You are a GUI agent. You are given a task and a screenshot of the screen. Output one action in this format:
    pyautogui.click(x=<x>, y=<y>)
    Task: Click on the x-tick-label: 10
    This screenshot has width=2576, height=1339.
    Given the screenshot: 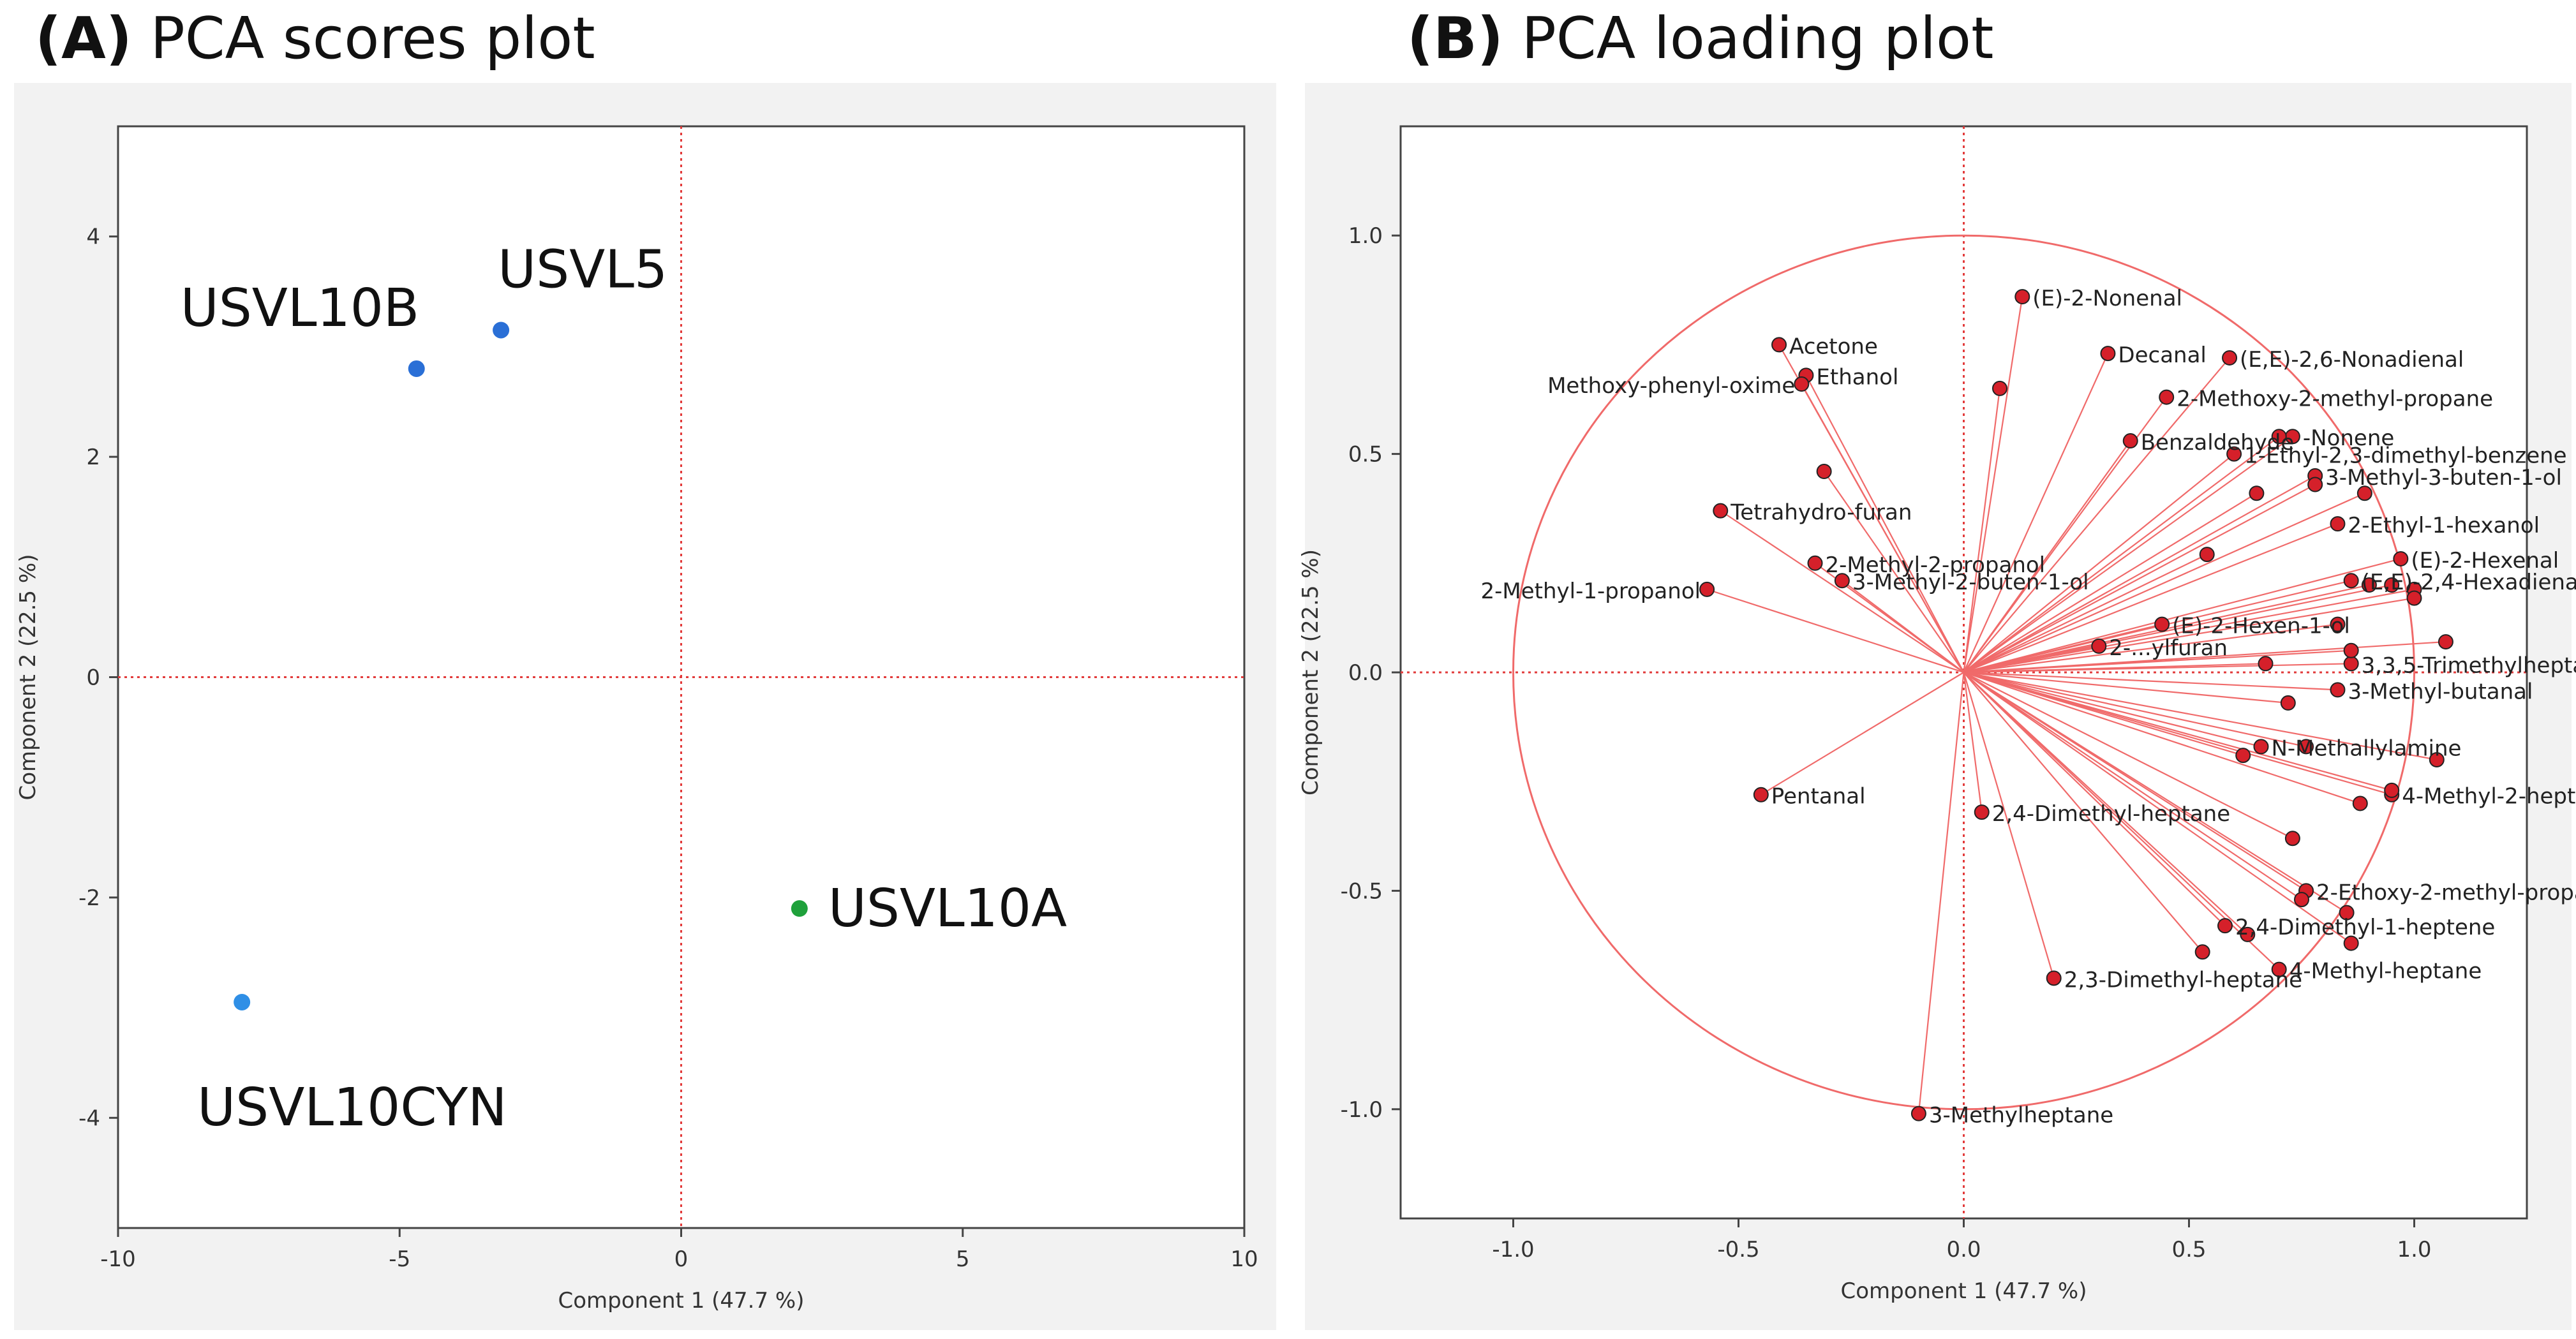 What is the action you would take?
    pyautogui.click(x=1244, y=1259)
    